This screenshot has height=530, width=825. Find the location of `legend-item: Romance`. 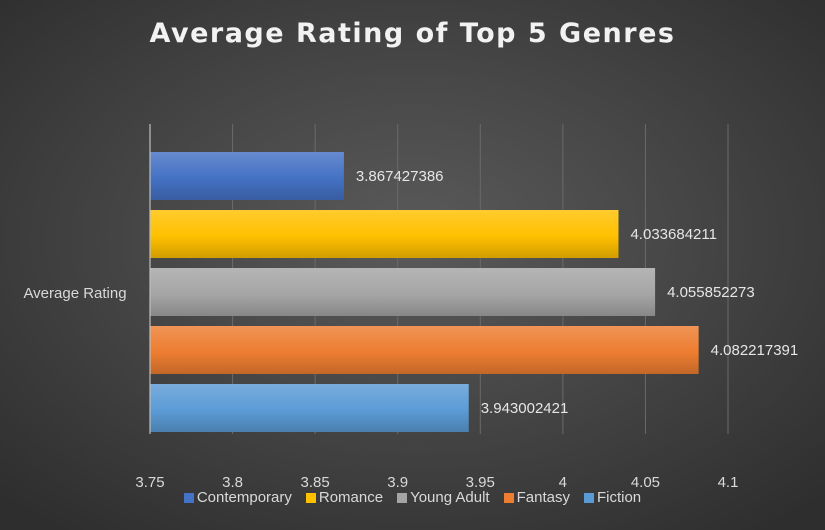

legend-item: Romance is located at coordinates (344, 497).